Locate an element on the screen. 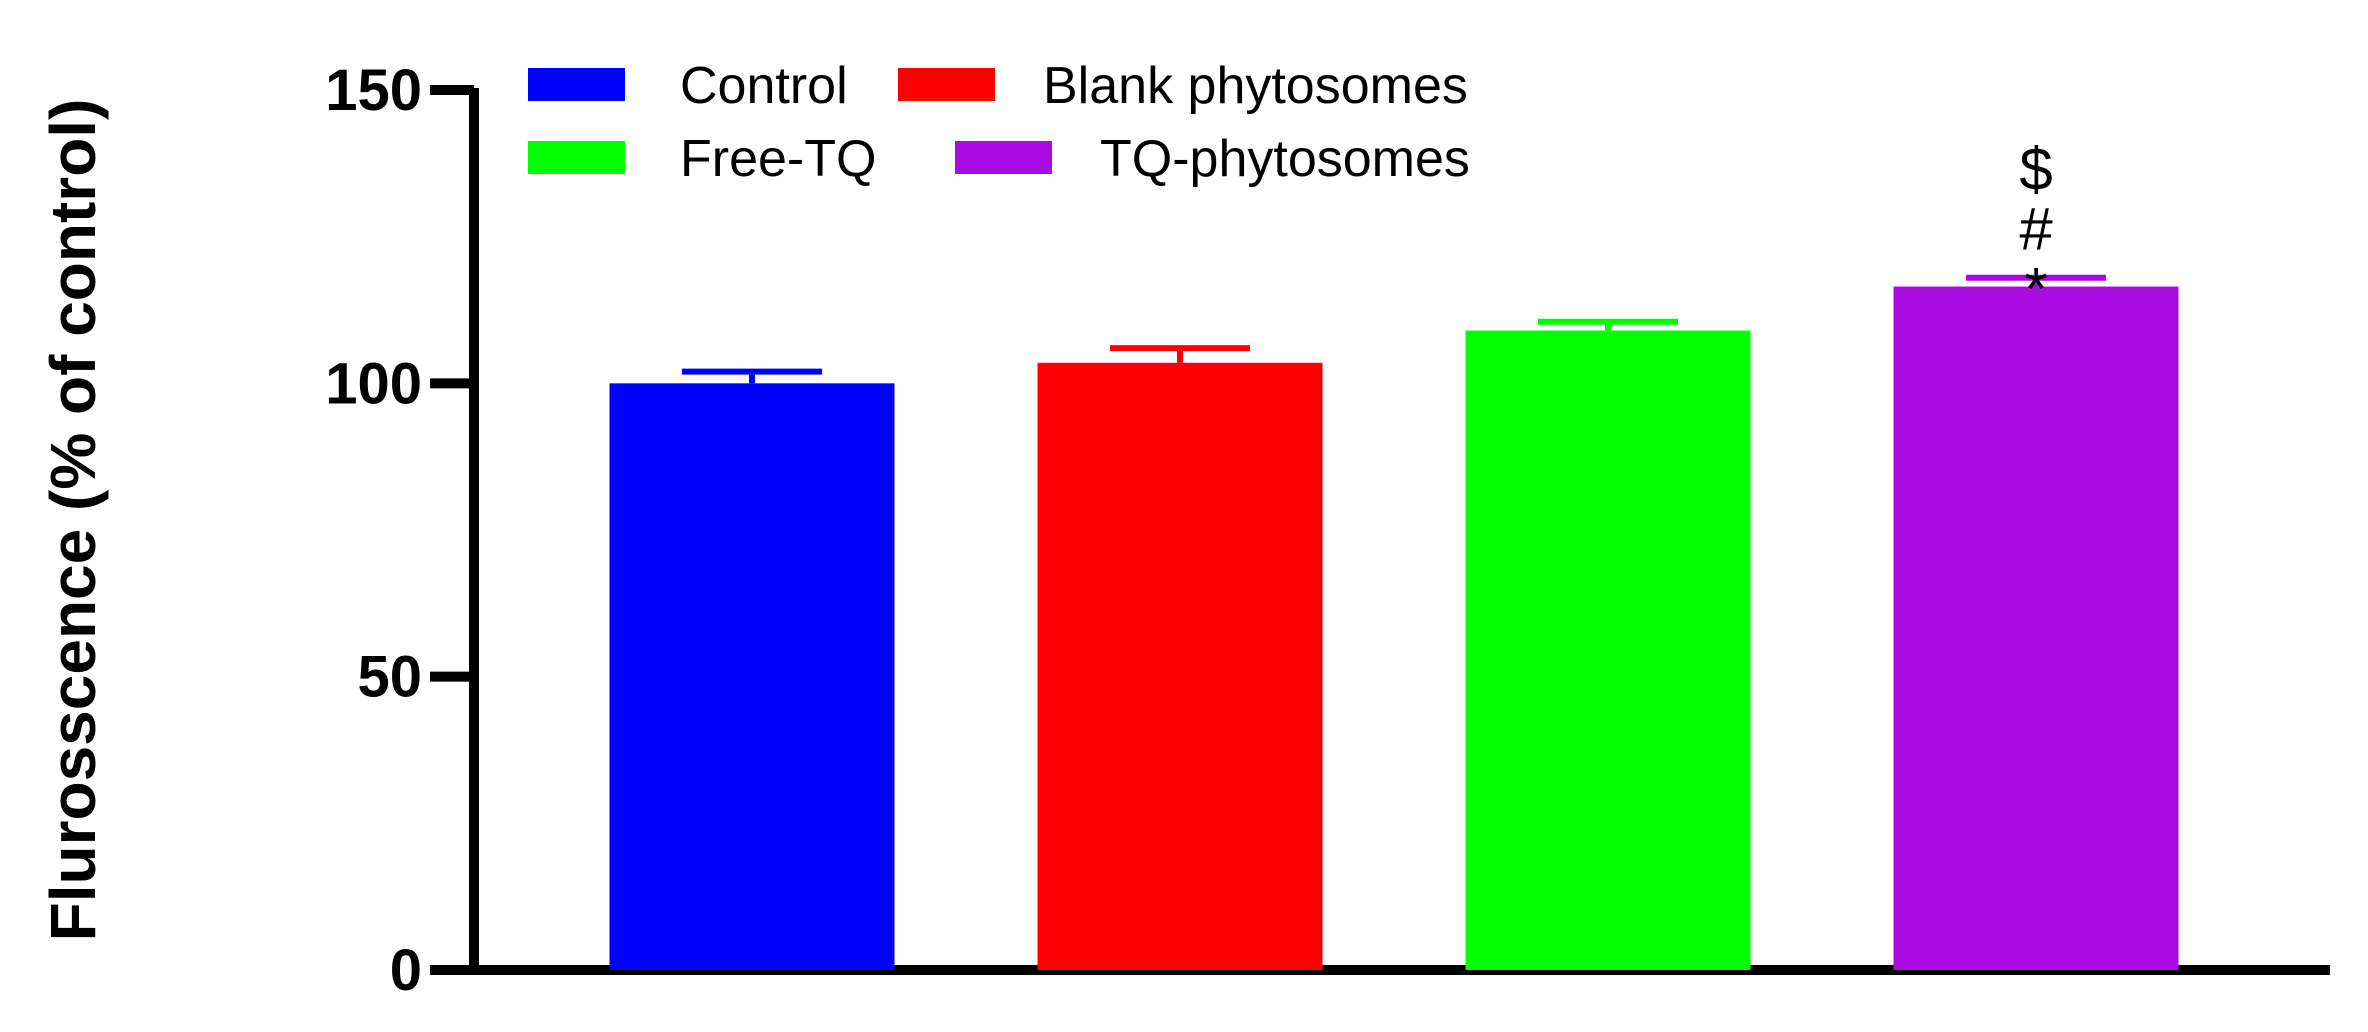 Image resolution: width=2368 pixels, height=1032 pixels. significance-mark: # is located at coordinates (2036, 229).